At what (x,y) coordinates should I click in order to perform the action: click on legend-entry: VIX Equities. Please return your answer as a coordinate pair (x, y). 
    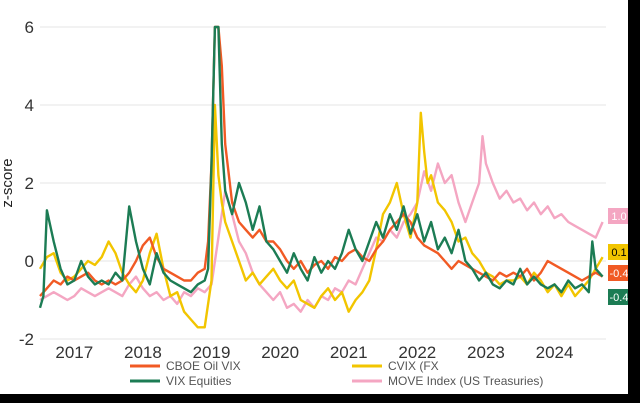
    Looking at the image, I should click on (198, 381).